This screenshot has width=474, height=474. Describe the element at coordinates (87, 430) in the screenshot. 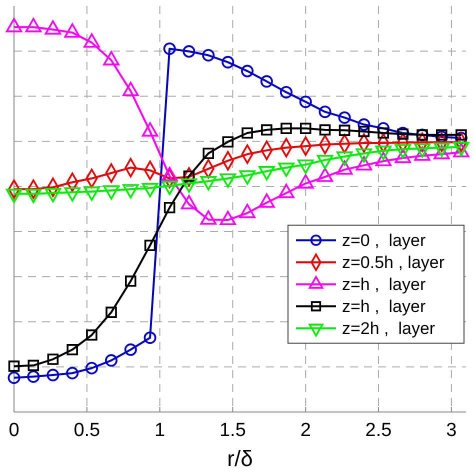

I see `x-tick-label: 0.5` at that location.